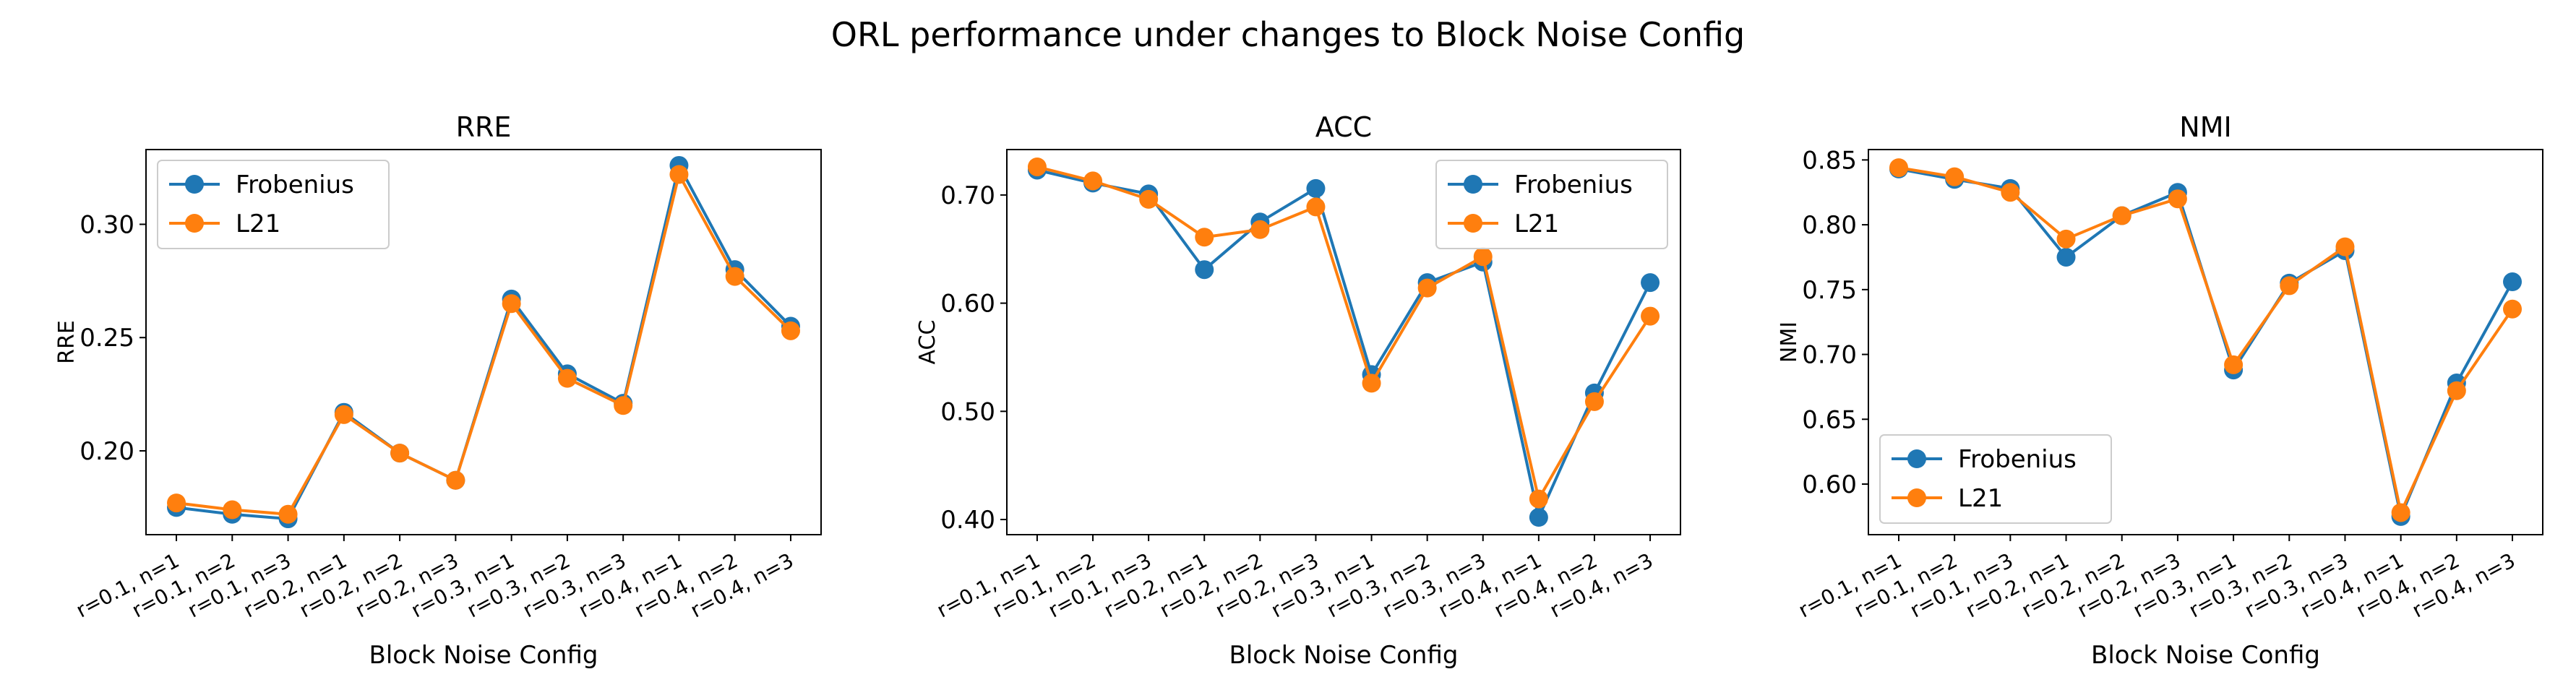  I want to click on y-axis-label: ACC, so click(928, 342).